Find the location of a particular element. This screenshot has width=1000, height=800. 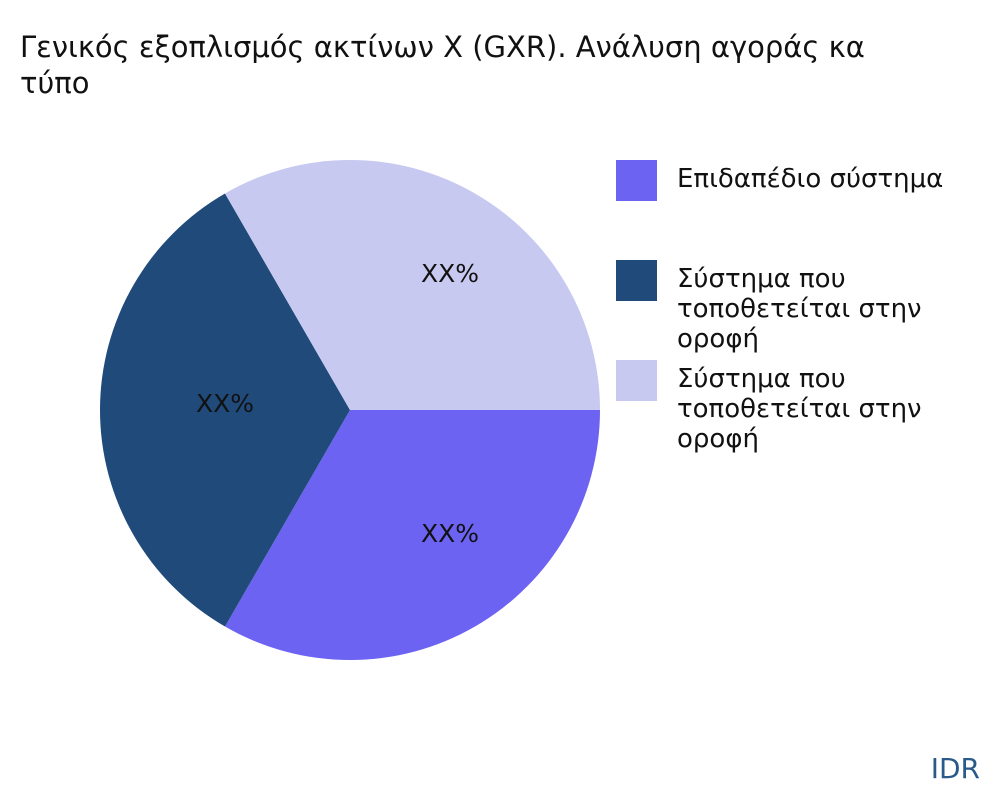

legend-label: Επιδαπέδιο σύστημα is located at coordinates (810, 179).